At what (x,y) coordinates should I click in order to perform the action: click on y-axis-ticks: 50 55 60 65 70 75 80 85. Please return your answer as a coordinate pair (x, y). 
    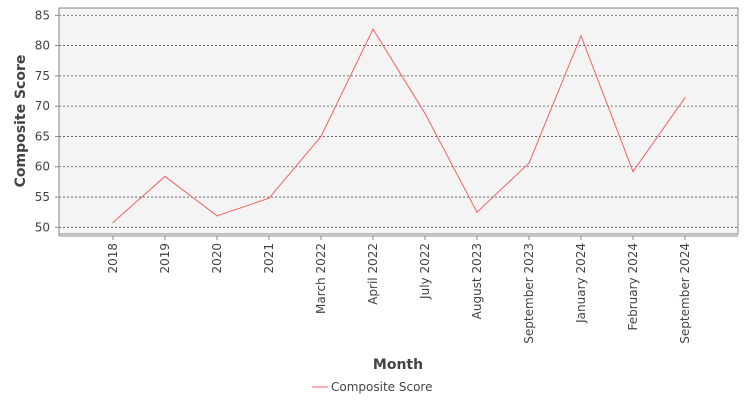
    Looking at the image, I should click on (47, 121).